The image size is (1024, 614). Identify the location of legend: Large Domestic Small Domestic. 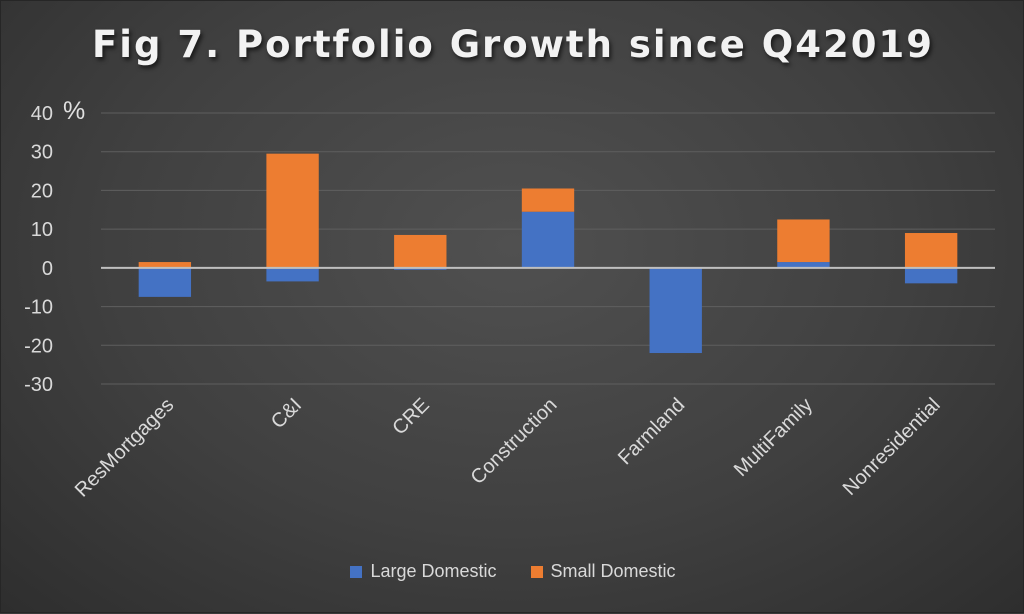
(512, 571).